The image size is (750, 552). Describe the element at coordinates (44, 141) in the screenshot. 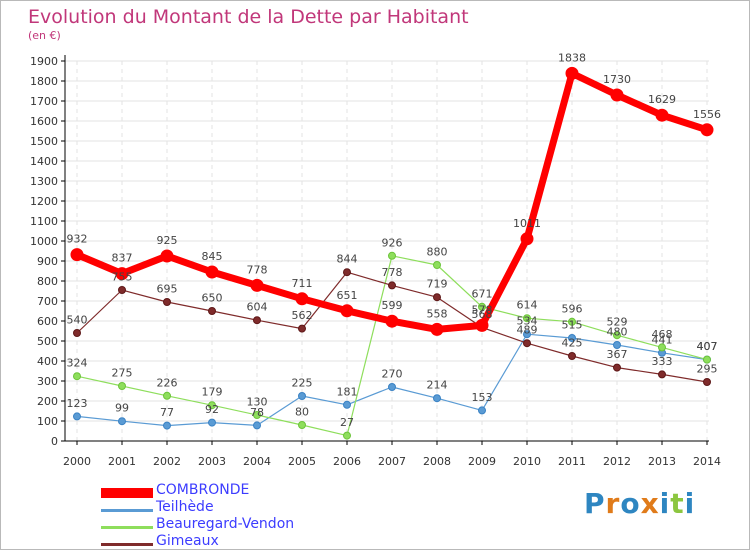

I see `y-tick-label: 1500` at that location.